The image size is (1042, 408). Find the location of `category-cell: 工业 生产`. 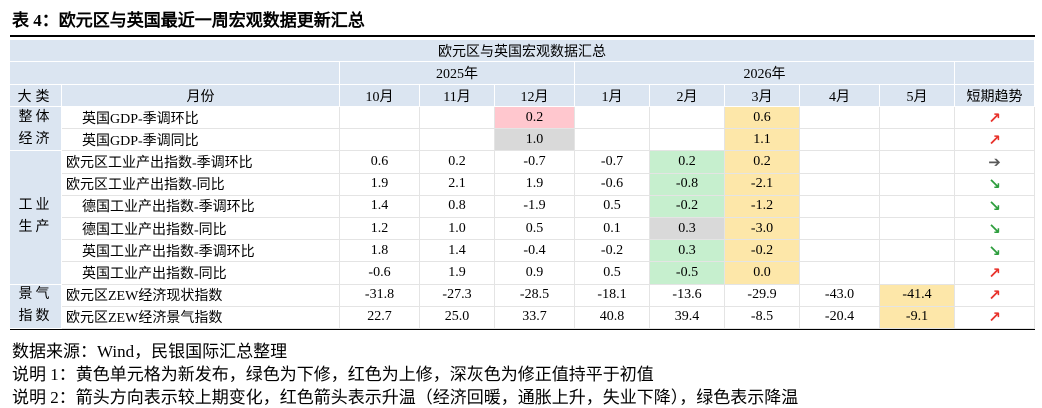

category-cell: 工业 生产 is located at coordinates (36, 218).